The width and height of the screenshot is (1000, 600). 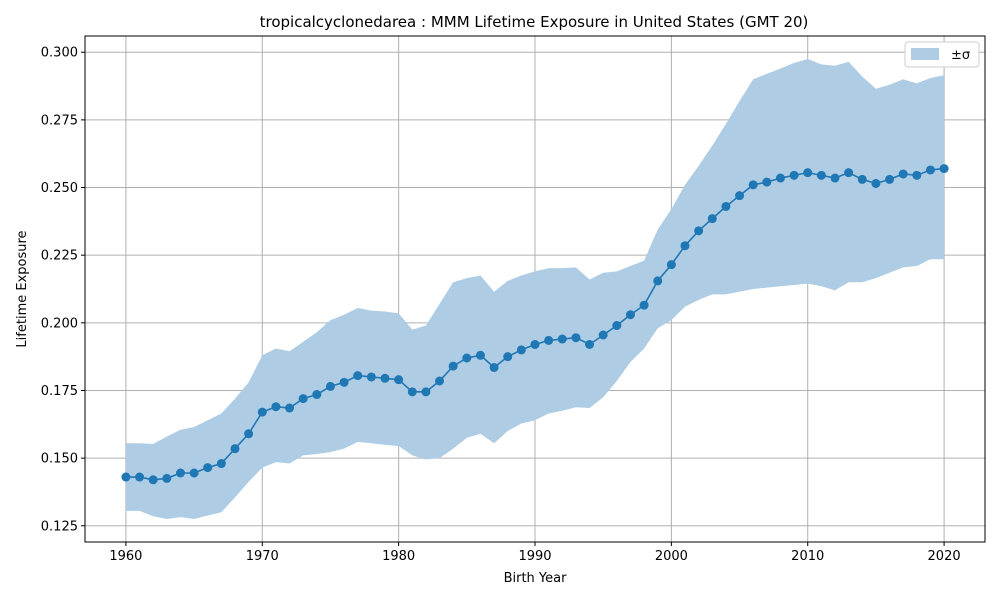 What do you see at coordinates (534, 556) in the screenshot?
I see `x-tick-label: 1990` at bounding box center [534, 556].